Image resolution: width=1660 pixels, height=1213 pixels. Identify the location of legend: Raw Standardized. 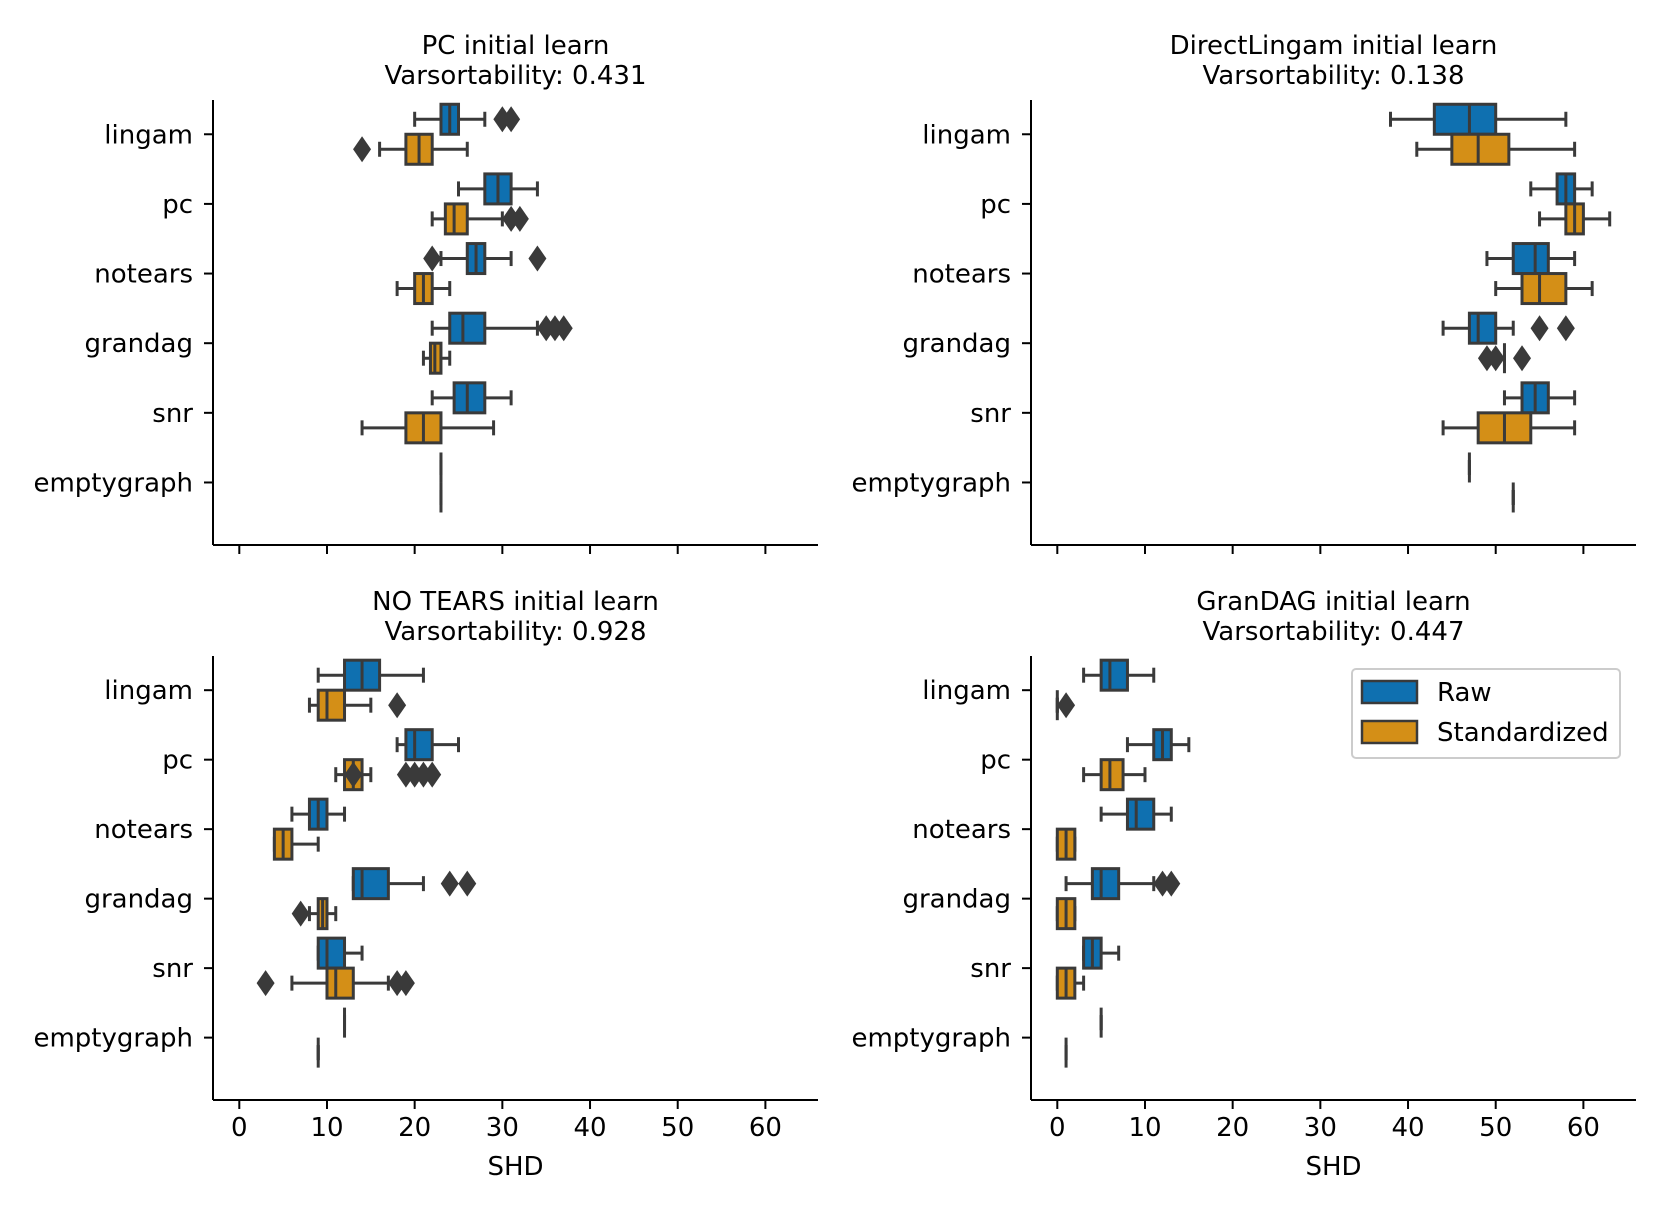
(1486, 713).